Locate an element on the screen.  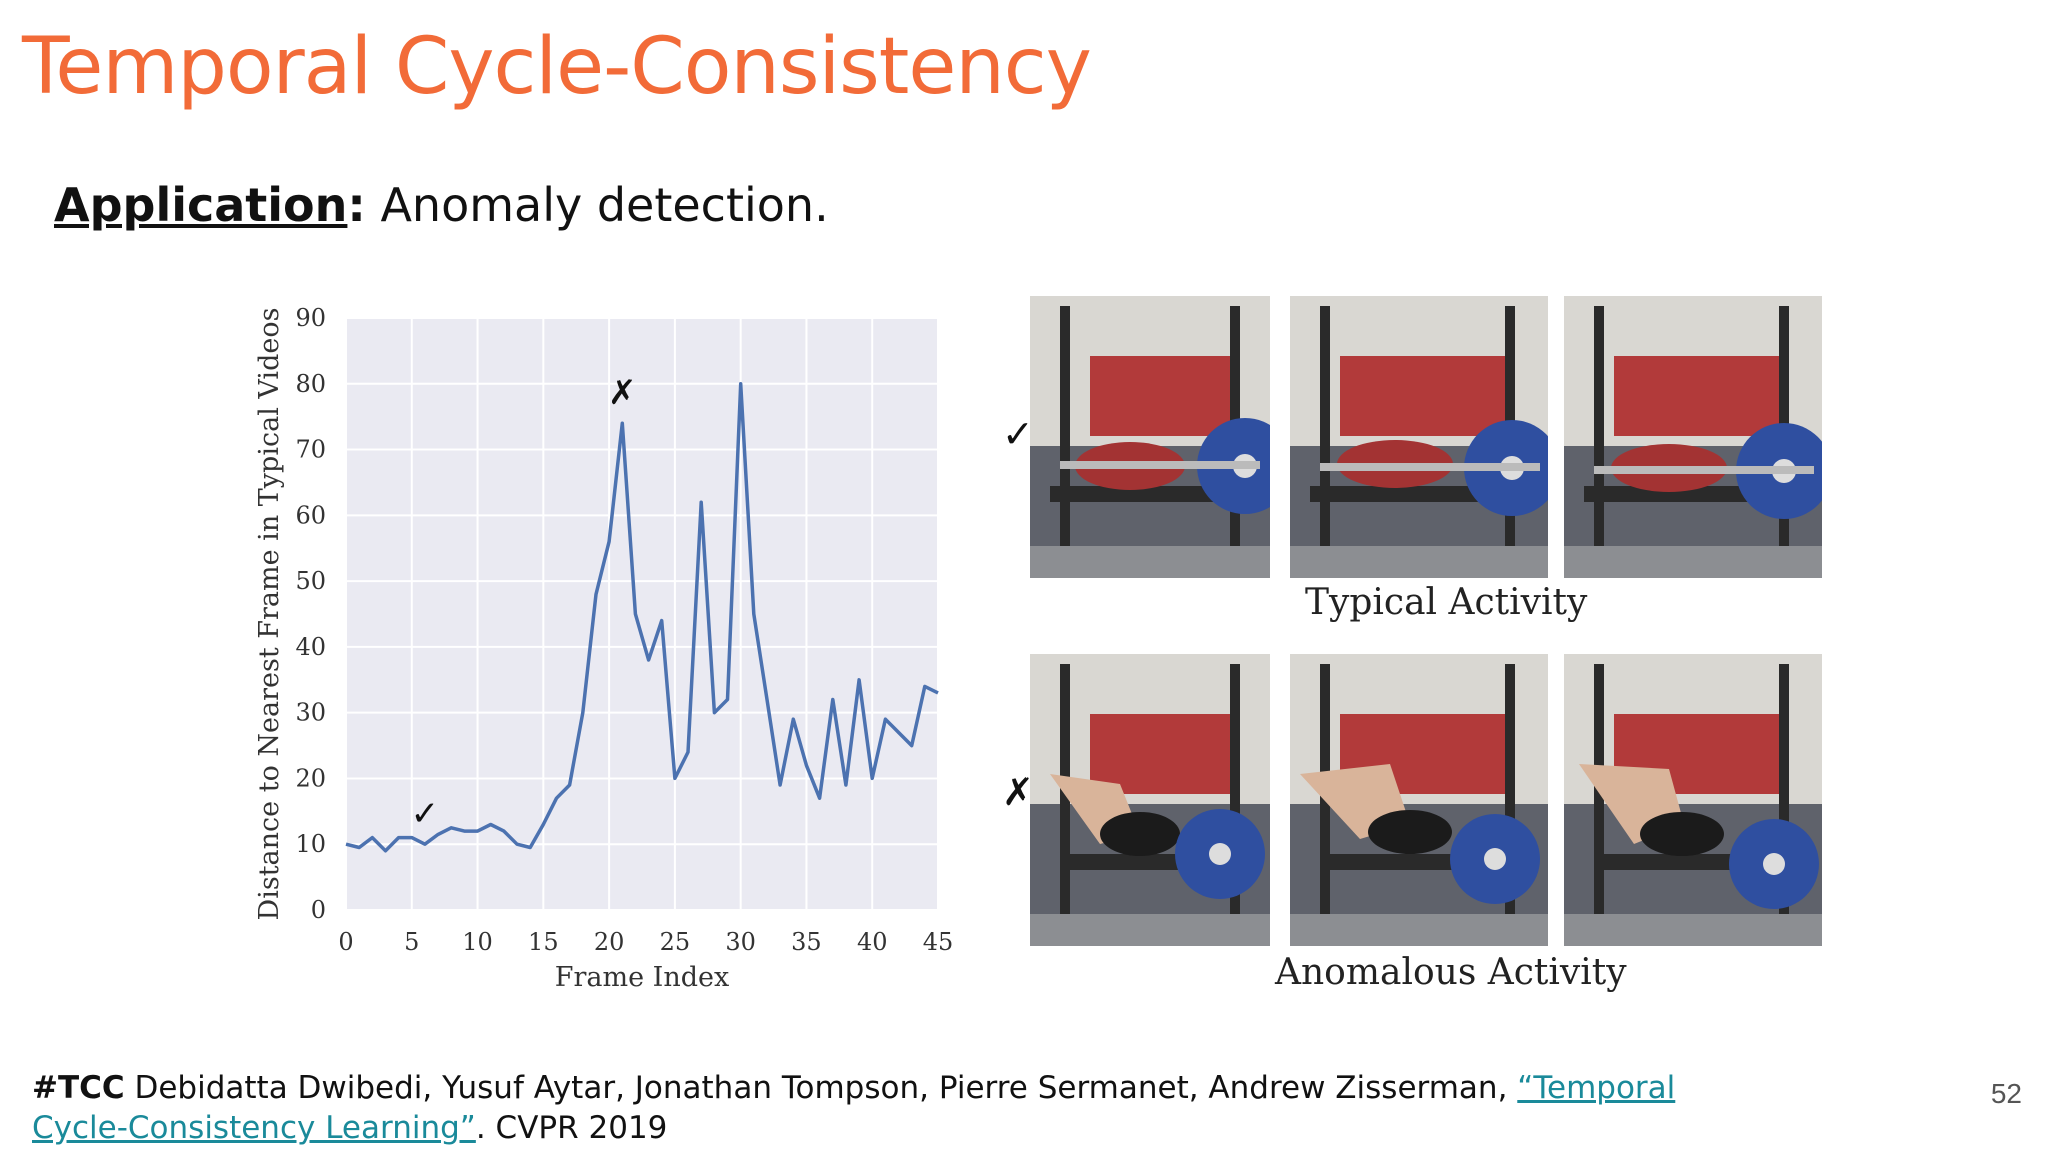
y-tick-label: 80 is located at coordinates (310, 384).